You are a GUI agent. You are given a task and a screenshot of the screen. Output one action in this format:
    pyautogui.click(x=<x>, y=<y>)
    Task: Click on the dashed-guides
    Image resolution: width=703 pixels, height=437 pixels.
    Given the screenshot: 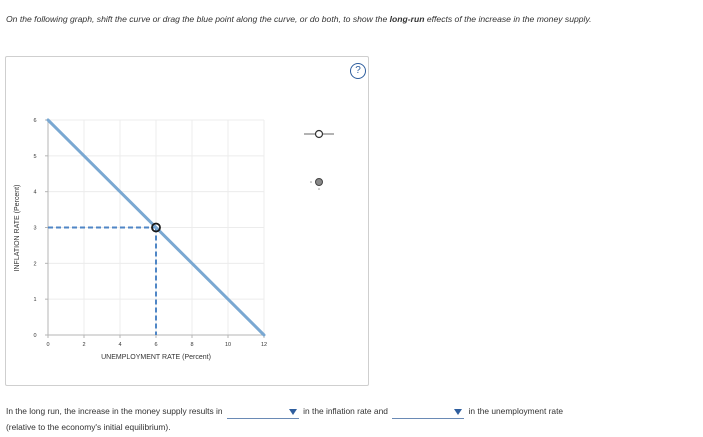 What is the action you would take?
    pyautogui.click(x=102, y=280)
    